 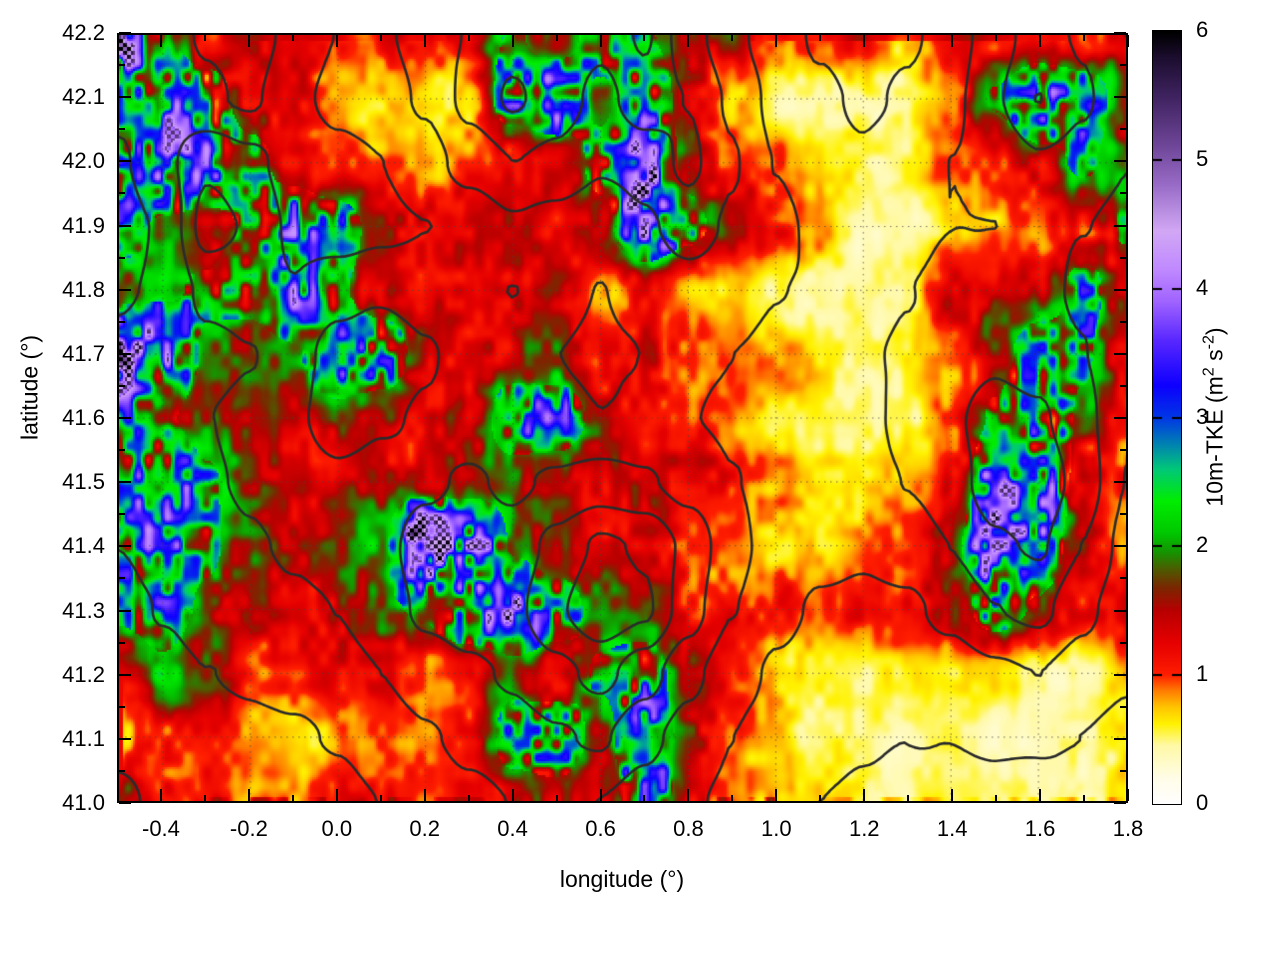 I want to click on colorbar-tick-label: 5, so click(x=1202, y=158).